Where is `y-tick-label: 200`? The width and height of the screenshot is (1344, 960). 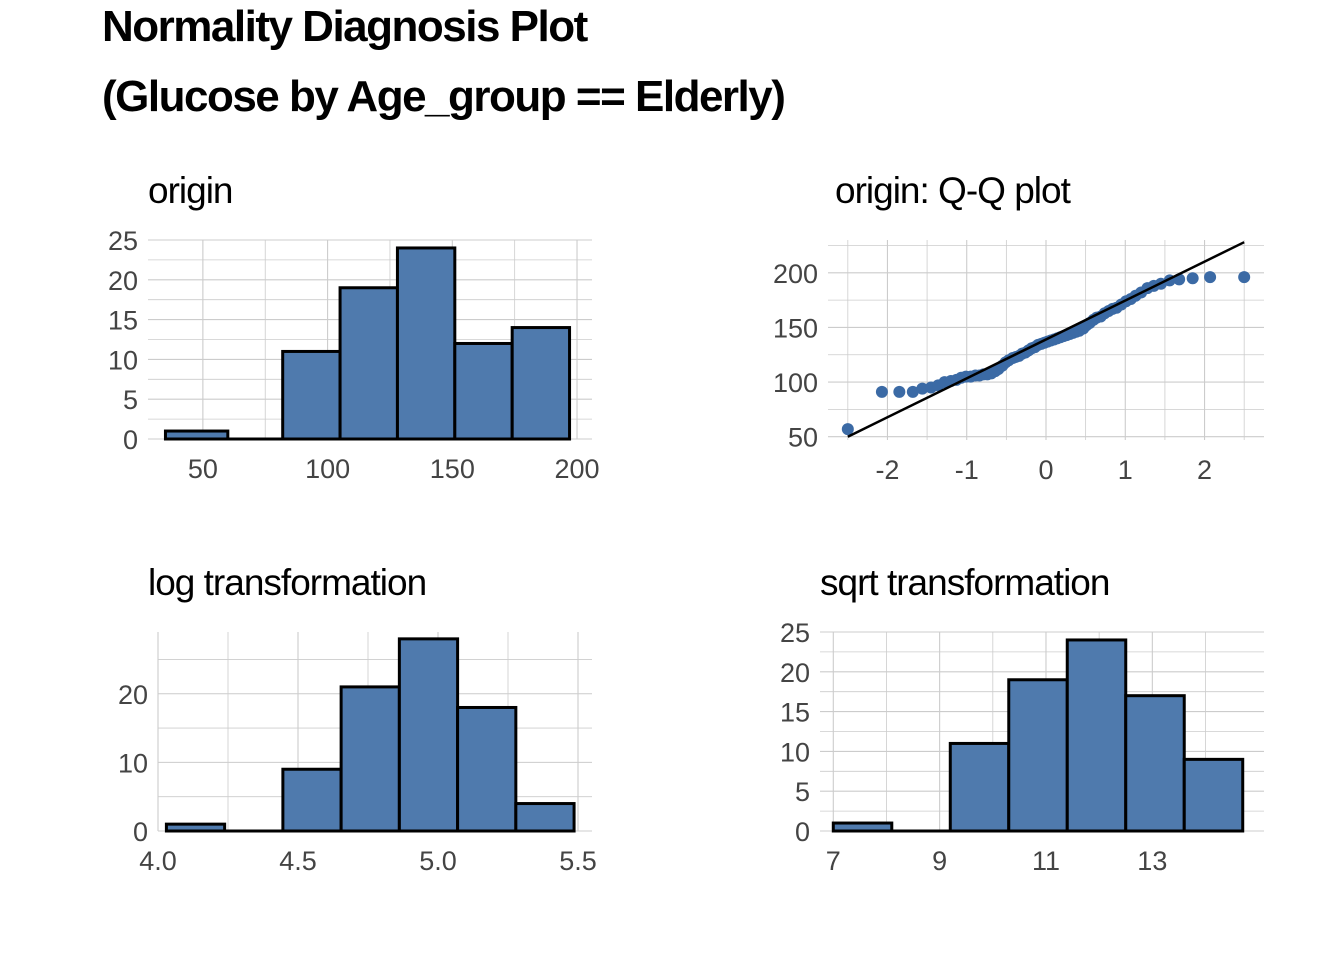 y-tick-label: 200 is located at coordinates (795, 274).